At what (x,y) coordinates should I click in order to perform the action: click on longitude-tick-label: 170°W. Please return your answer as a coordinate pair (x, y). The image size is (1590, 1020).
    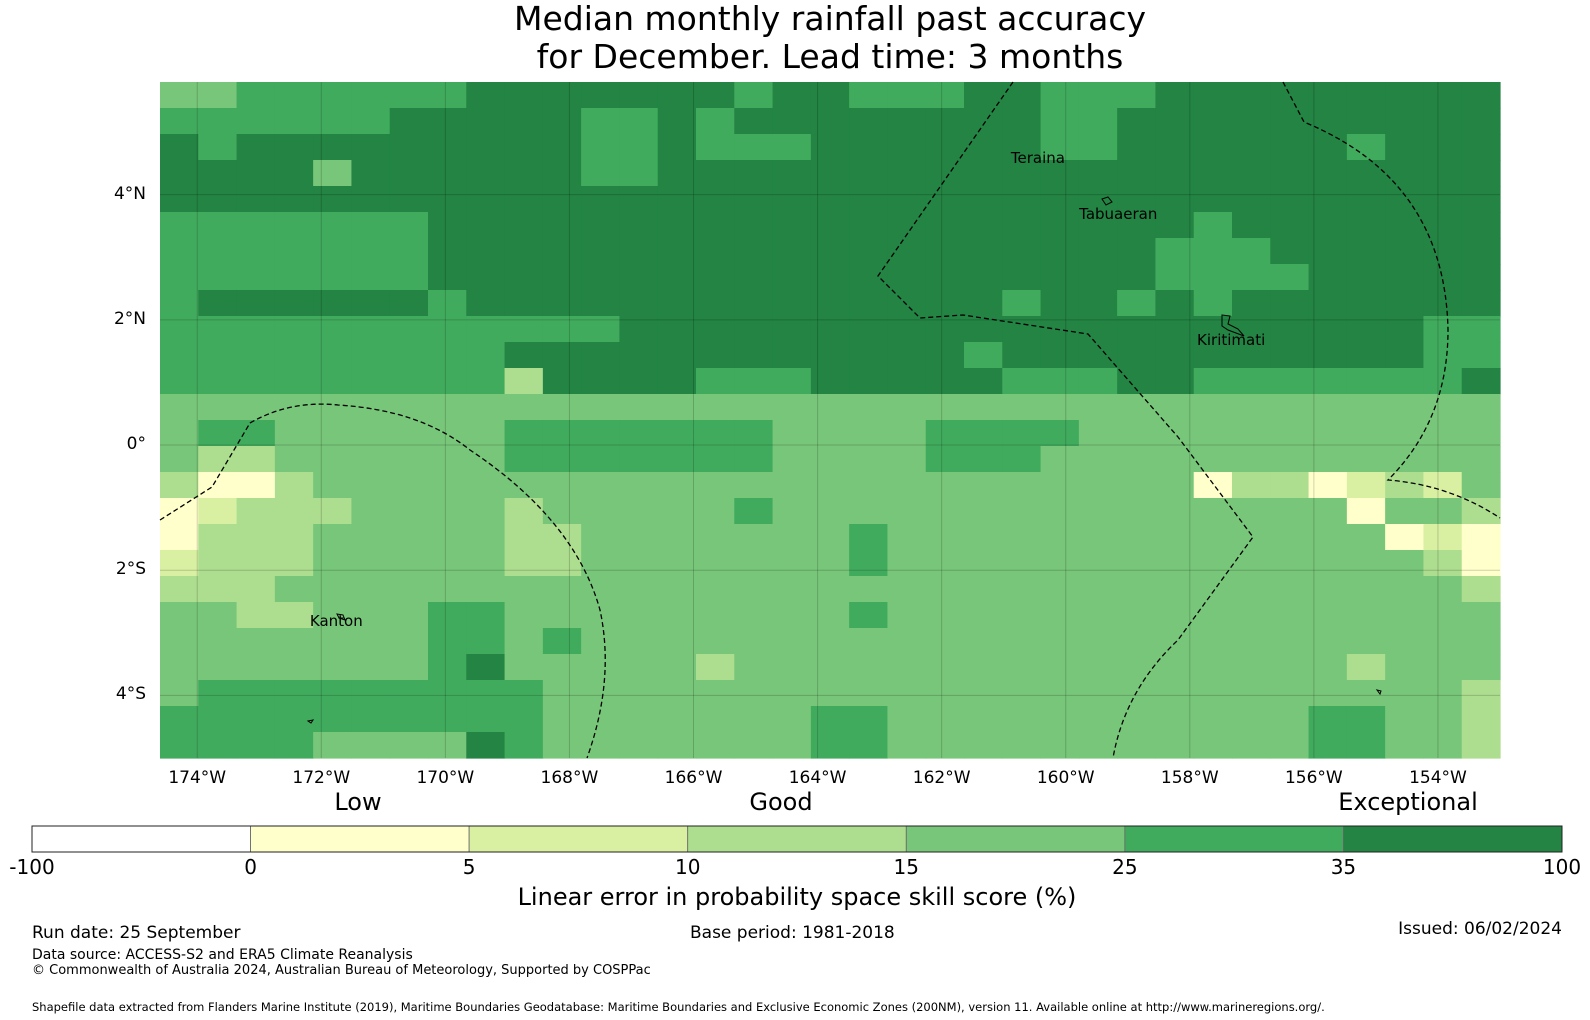
    Looking at the image, I should click on (445, 778).